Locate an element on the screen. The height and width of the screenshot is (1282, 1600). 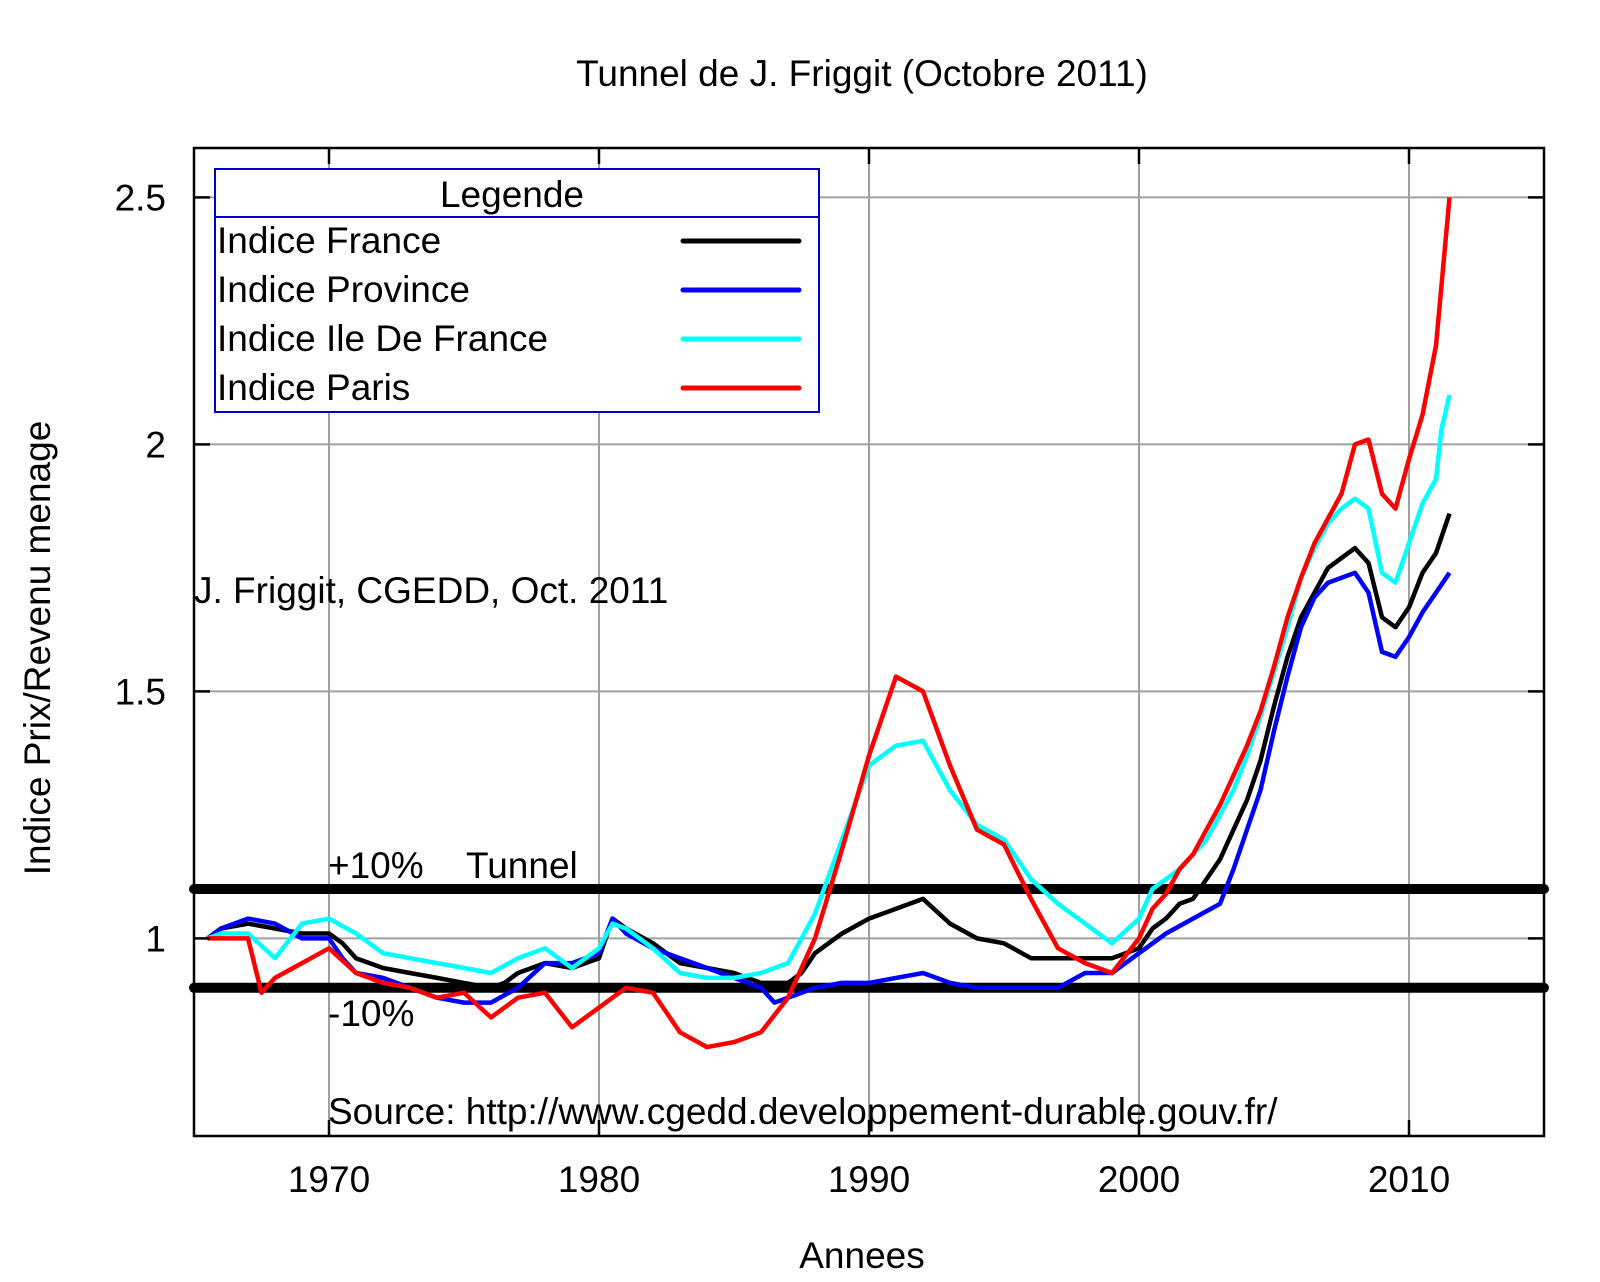
x-tick-label: 2010 is located at coordinates (1409, 1179).